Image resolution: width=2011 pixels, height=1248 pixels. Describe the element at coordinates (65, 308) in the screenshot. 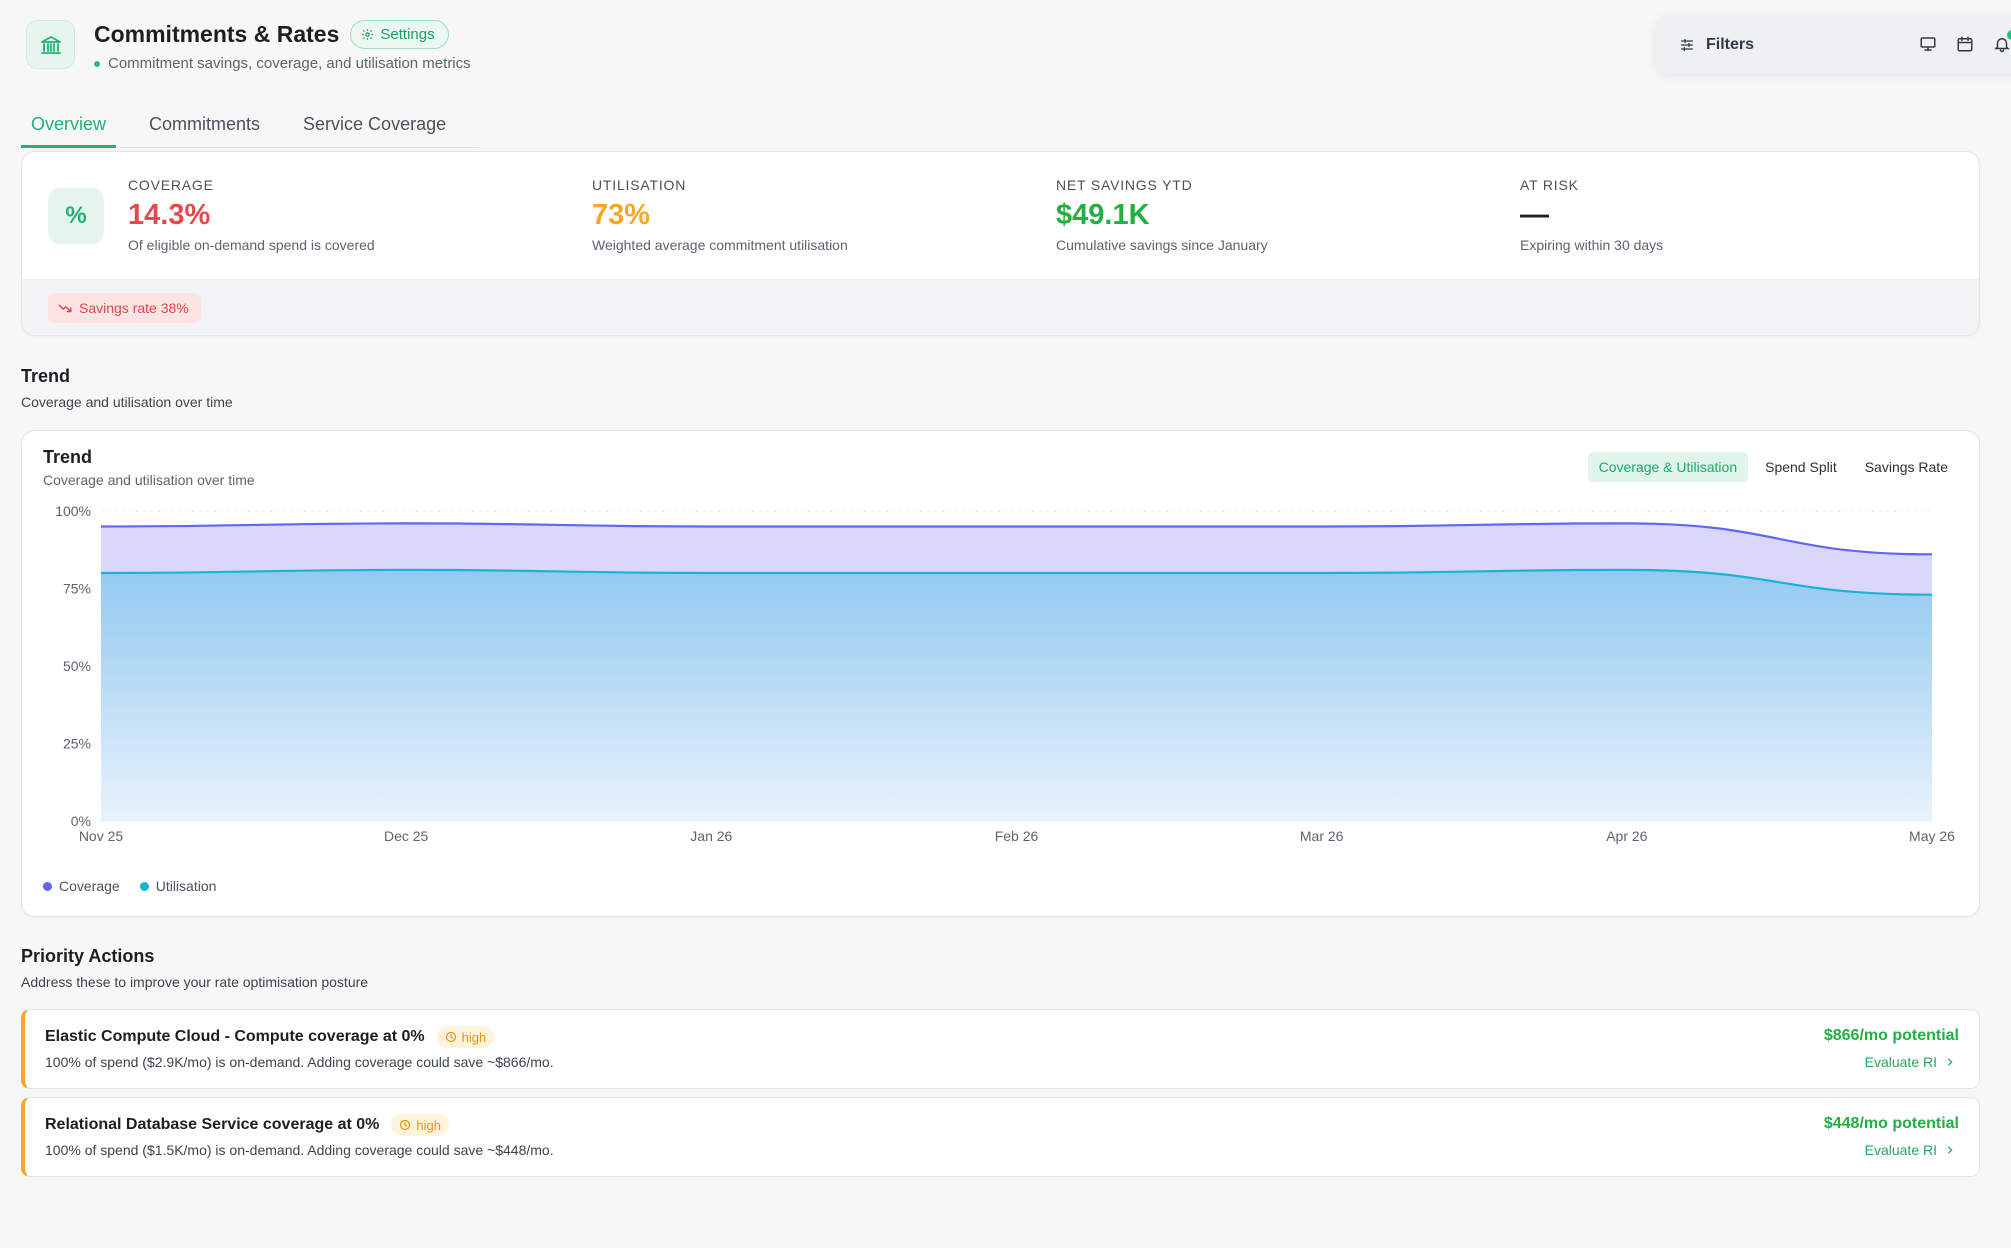

I see `trending-down-icon` at that location.